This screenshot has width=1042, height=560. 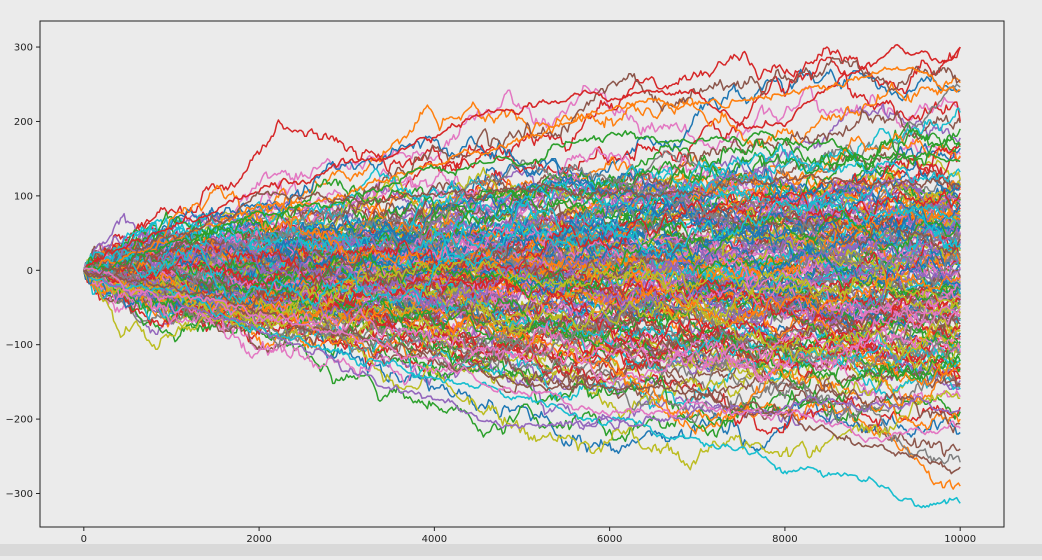 What do you see at coordinates (258, 539) in the screenshot?
I see `x-tick-label: 2000` at bounding box center [258, 539].